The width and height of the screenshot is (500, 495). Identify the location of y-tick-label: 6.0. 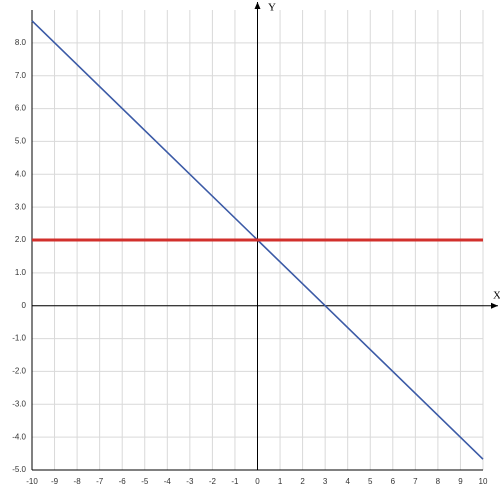
(21, 108).